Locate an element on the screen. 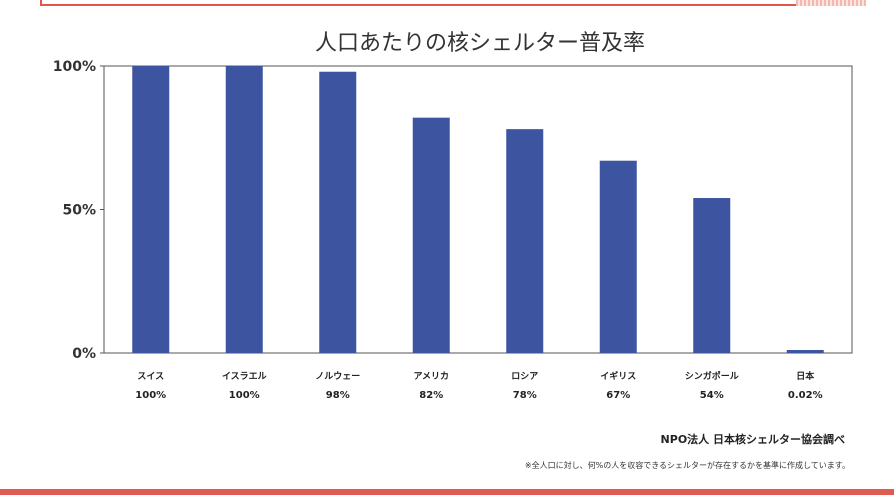 The height and width of the screenshot is (495, 894). bottom-accent-bar is located at coordinates (447, 492).